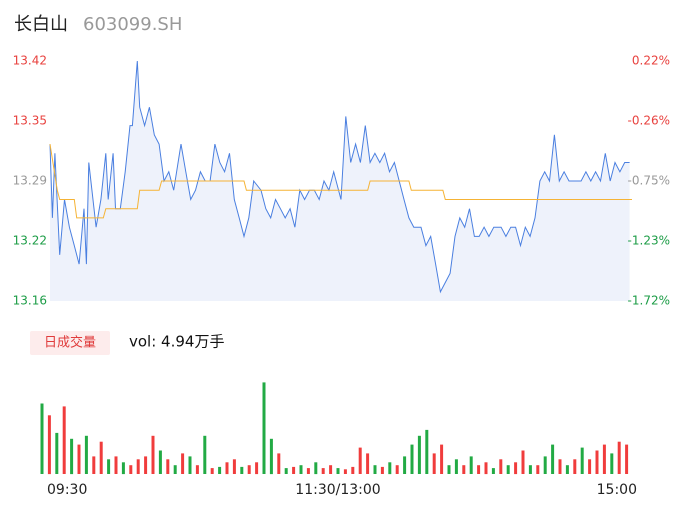 Image resolution: width=686 pixels, height=524 pixels. What do you see at coordinates (30, 241) in the screenshot?
I see `y-tick-label: 13.22` at bounding box center [30, 241].